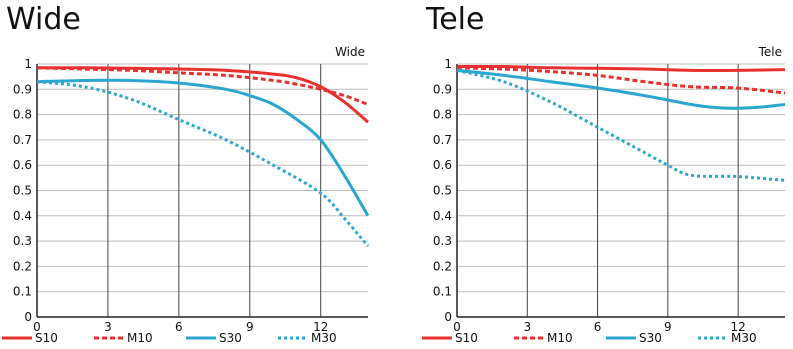 Image resolution: width=793 pixels, height=349 pixels. I want to click on series-line-s30, so click(621, 89).